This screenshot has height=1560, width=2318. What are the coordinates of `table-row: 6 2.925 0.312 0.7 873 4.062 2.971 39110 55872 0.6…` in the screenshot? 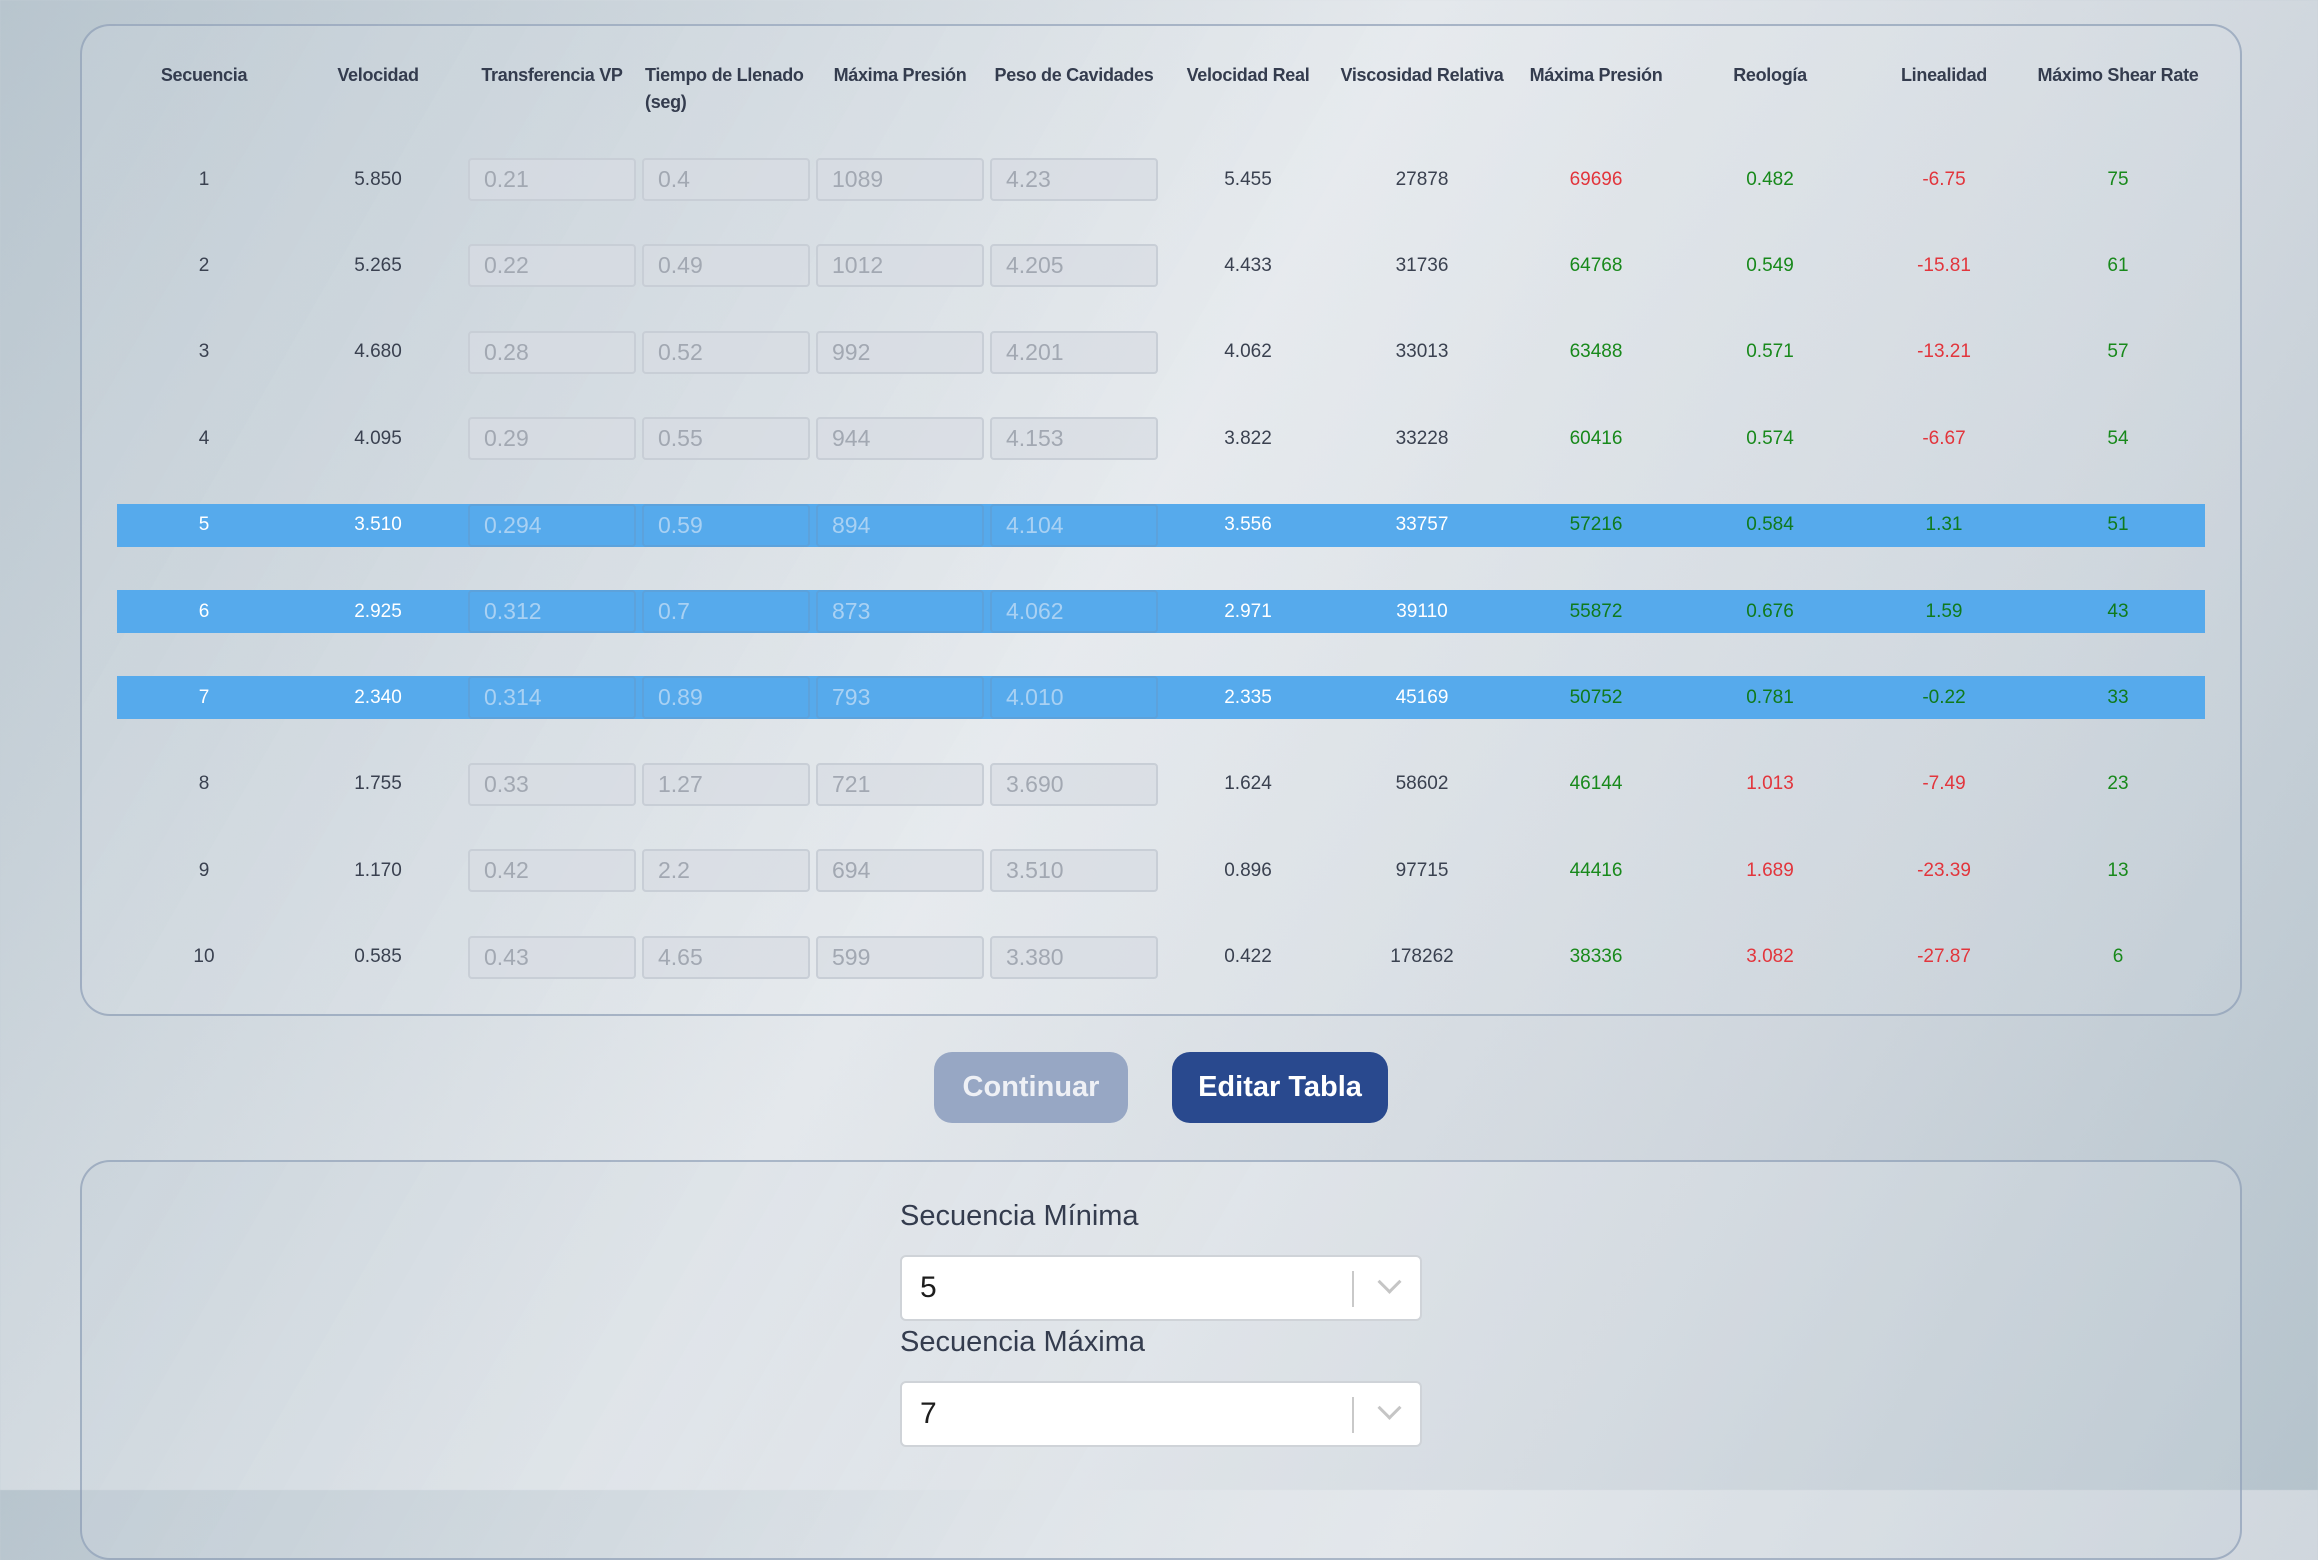 It's located at (1161, 611).